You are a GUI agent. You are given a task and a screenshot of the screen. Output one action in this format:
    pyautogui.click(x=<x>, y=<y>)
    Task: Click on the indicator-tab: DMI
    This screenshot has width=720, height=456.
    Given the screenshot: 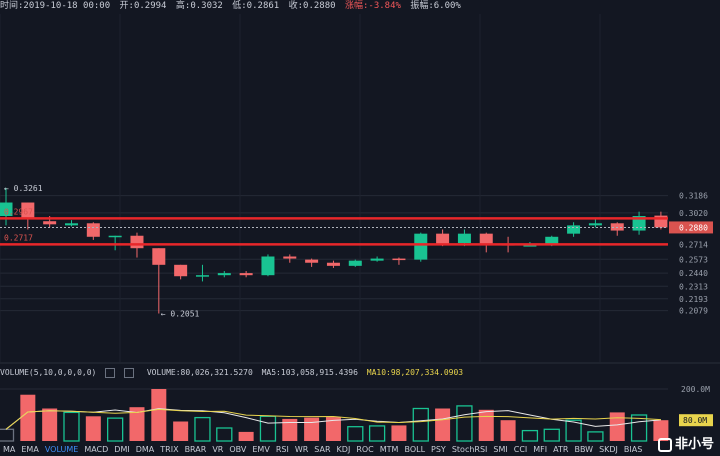 What is the action you would take?
    pyautogui.click(x=122, y=449)
    